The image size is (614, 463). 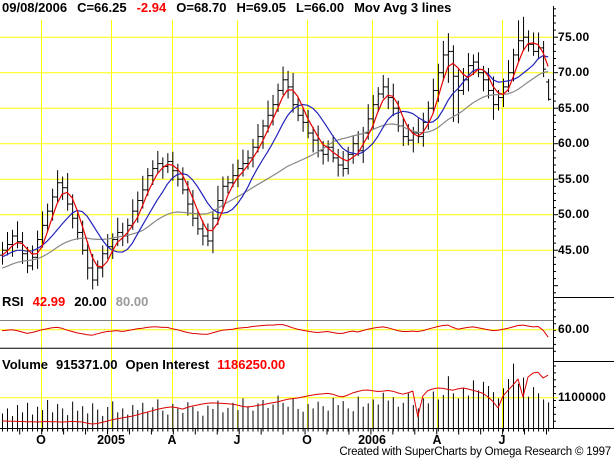 I want to click on price-axis-label: 50.00, so click(x=574, y=214).